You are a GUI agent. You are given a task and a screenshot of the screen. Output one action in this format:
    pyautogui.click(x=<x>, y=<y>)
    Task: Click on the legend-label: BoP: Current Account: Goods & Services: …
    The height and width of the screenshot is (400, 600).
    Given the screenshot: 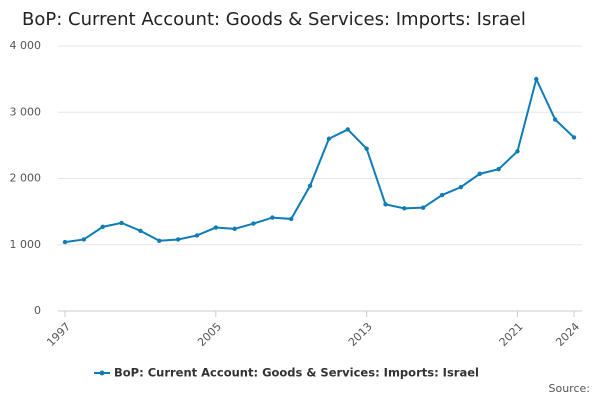 What is the action you would take?
    pyautogui.click(x=296, y=373)
    